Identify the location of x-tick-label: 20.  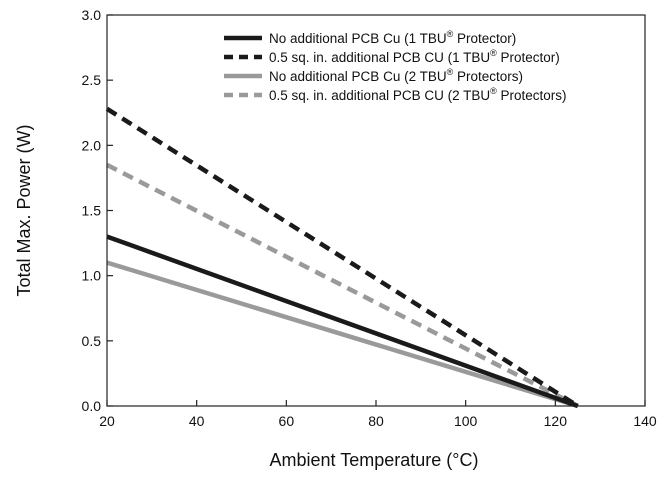
(107, 421).